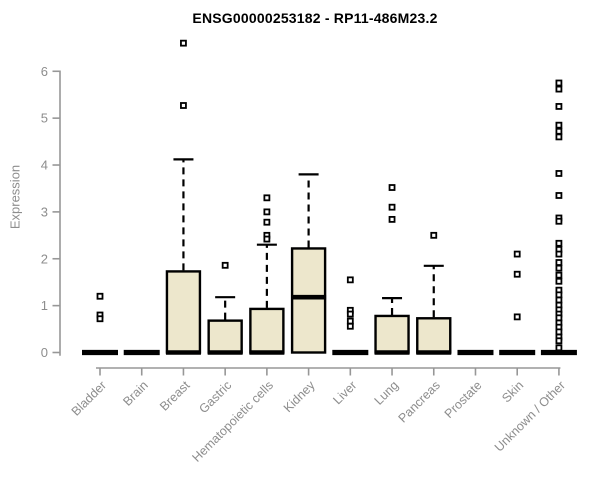 This screenshot has width=600, height=500. Describe the element at coordinates (215, 397) in the screenshot. I see `x-tick-label: Gastric` at that location.